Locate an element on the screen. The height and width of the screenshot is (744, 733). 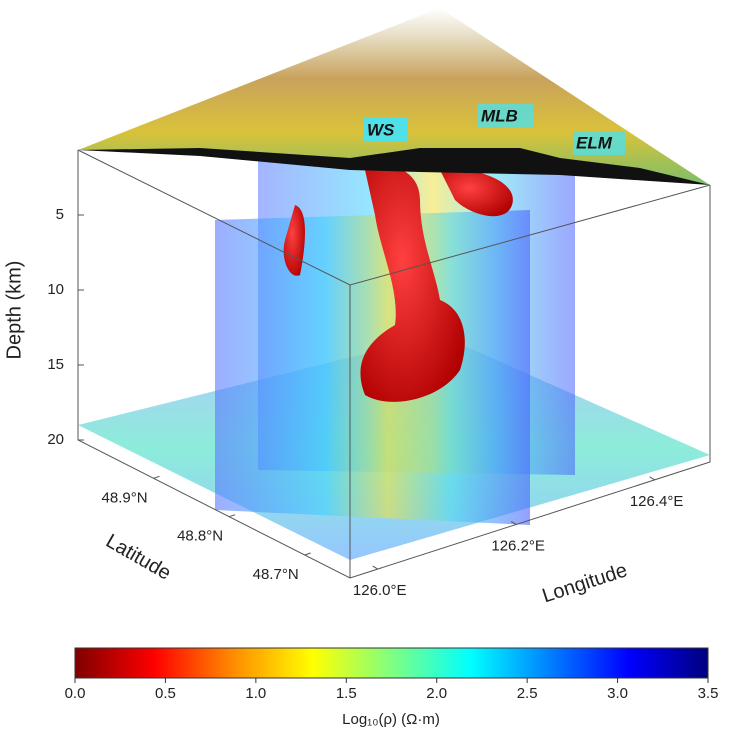
lat-tick-label: 48.8°N is located at coordinates (200, 536).